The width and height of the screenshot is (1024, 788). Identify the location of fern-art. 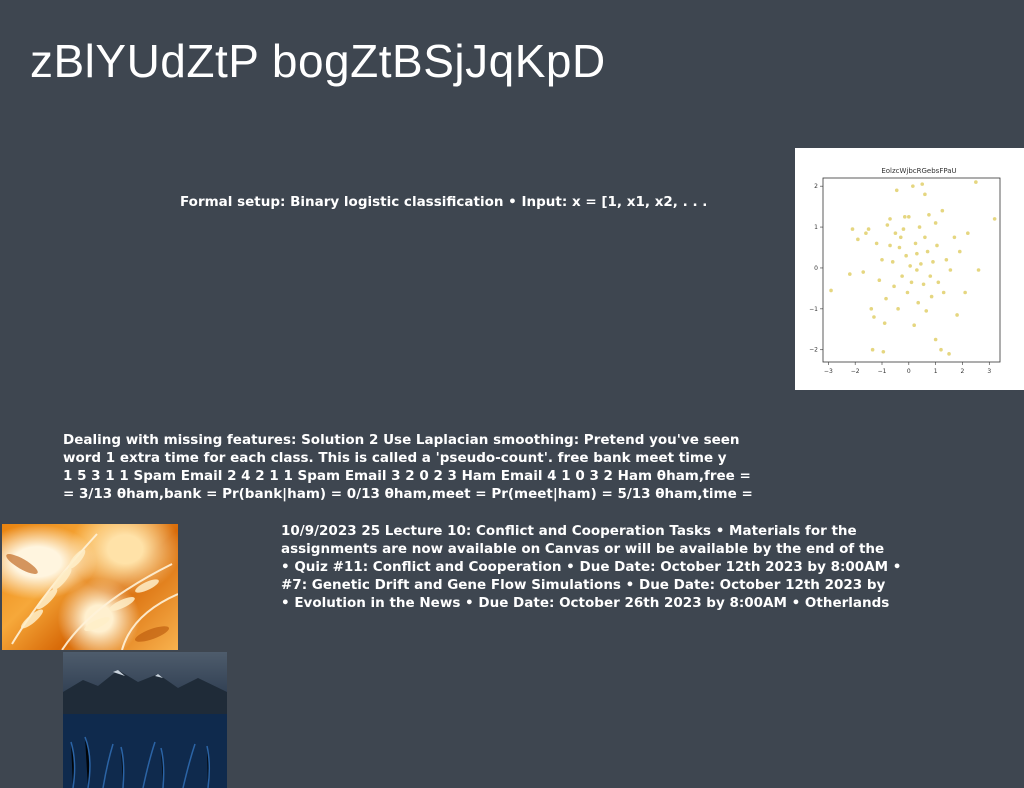
(92, 591).